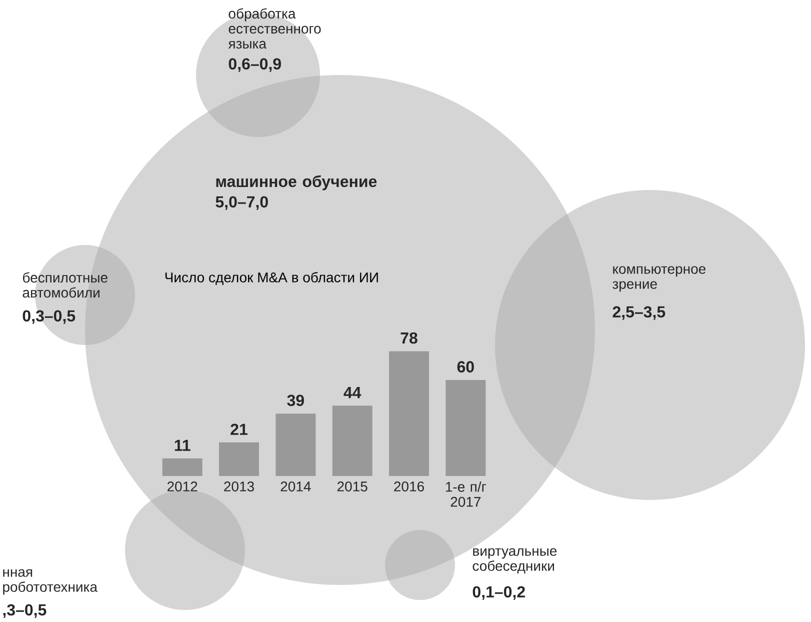  What do you see at coordinates (639, 313) in the screenshot?
I see `text: 2,5–3,5` at bounding box center [639, 313].